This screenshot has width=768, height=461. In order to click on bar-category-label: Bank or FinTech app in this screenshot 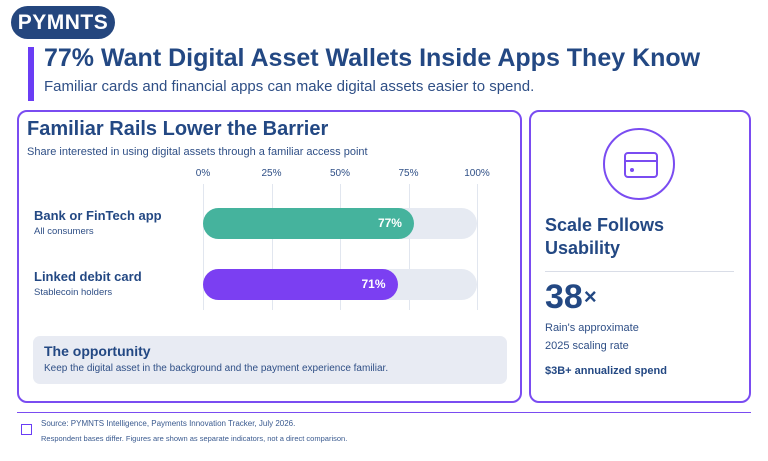, I will do `click(98, 215)`.